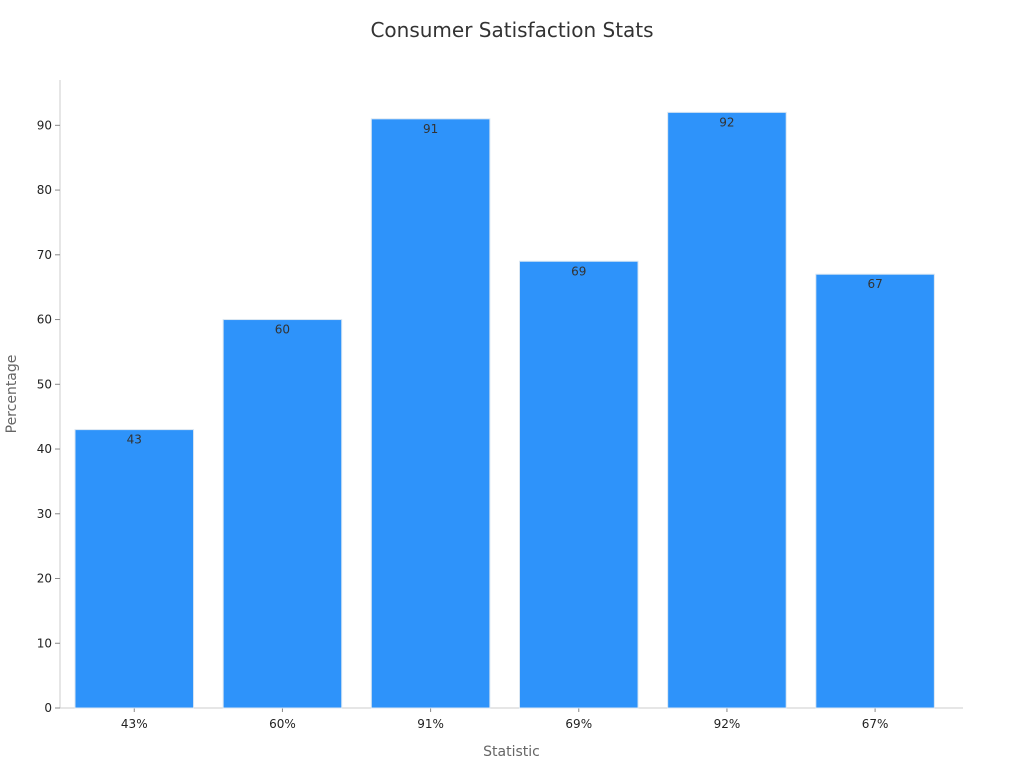 This screenshot has width=1024, height=768. What do you see at coordinates (12, 394) in the screenshot?
I see `y-axis-title: Percentage` at bounding box center [12, 394].